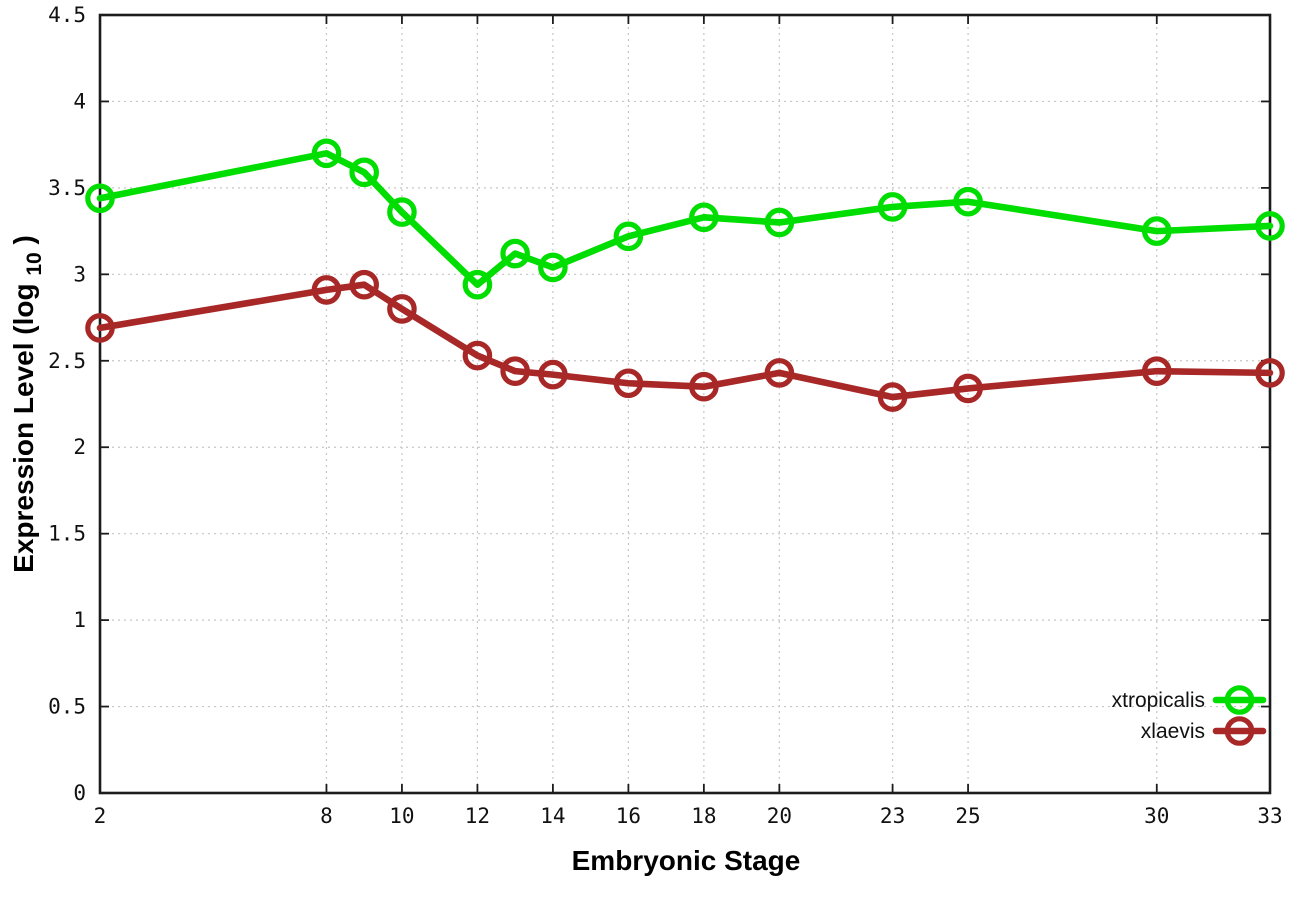  Describe the element at coordinates (686, 860) in the screenshot. I see `x-axis-title: Embryonic Stage` at that location.